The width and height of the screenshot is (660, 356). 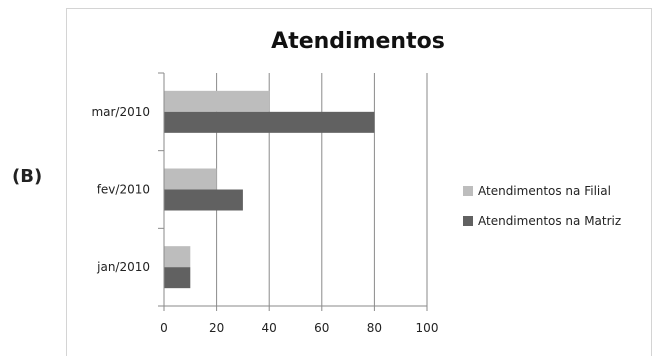 What do you see at coordinates (164, 328) in the screenshot?
I see `x-tick-label-0: 0` at bounding box center [164, 328].